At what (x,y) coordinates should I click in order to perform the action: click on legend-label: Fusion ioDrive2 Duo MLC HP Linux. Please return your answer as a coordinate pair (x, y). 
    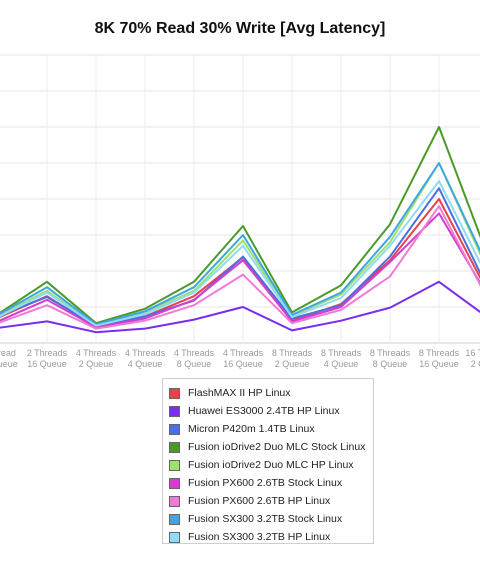
    Looking at the image, I should click on (271, 465).